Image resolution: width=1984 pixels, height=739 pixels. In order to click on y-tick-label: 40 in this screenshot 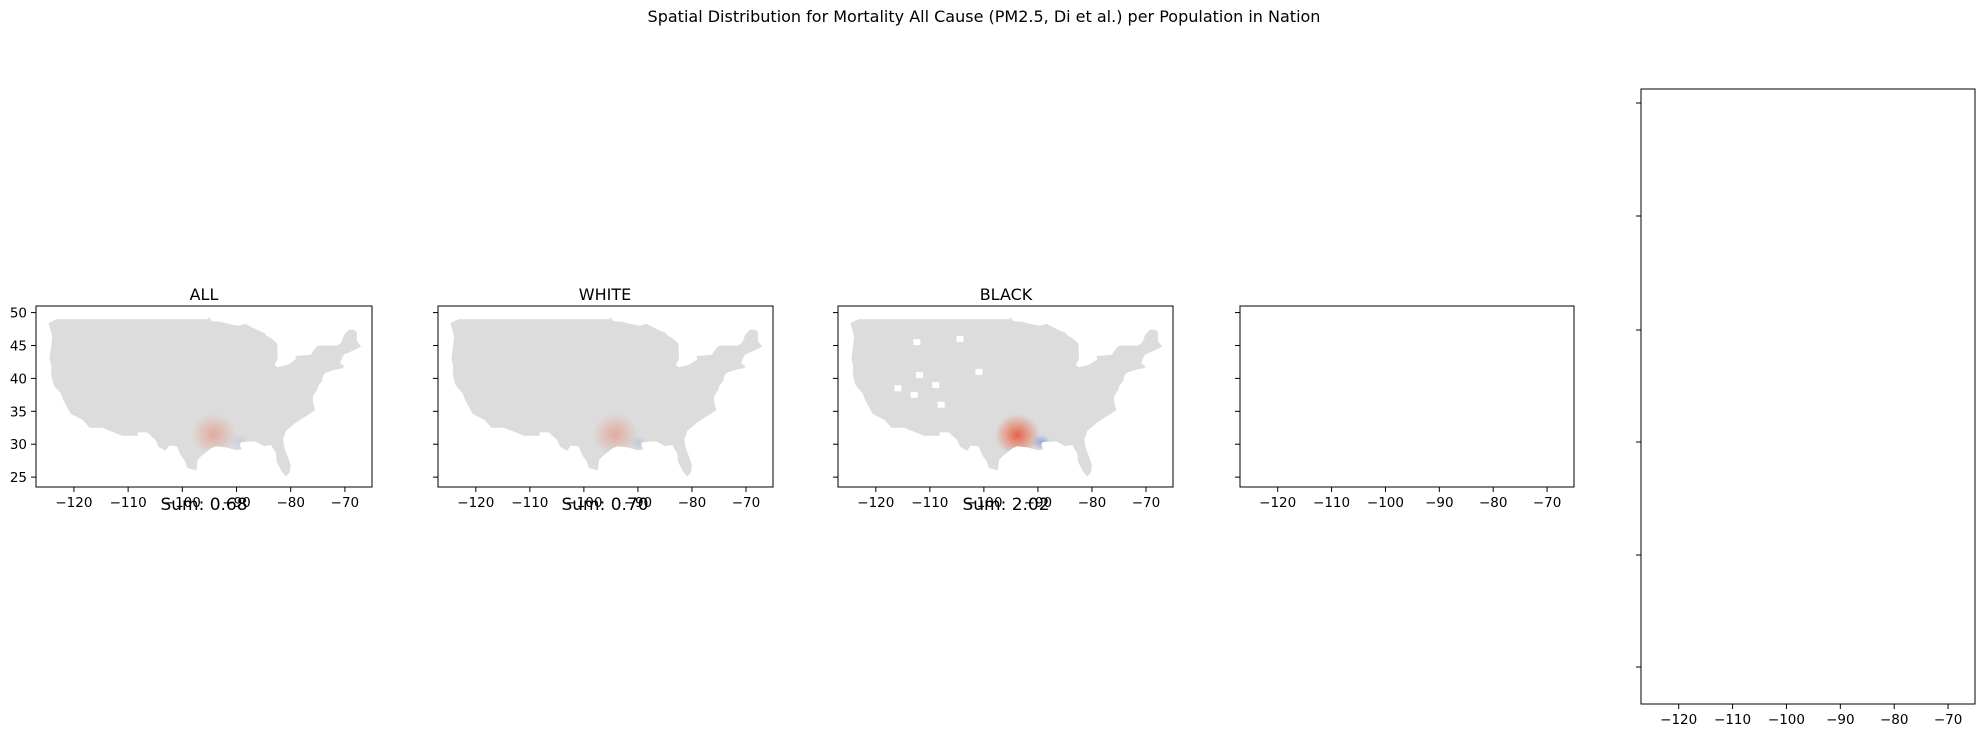, I will do `click(18, 379)`.